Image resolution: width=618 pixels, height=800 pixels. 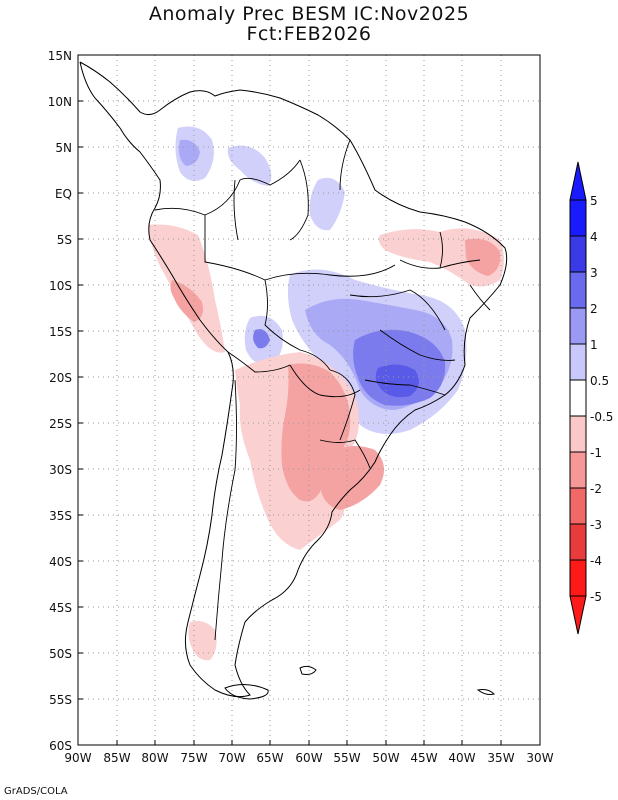 What do you see at coordinates (63, 148) in the screenshot?
I see `lat-label: 5N` at bounding box center [63, 148].